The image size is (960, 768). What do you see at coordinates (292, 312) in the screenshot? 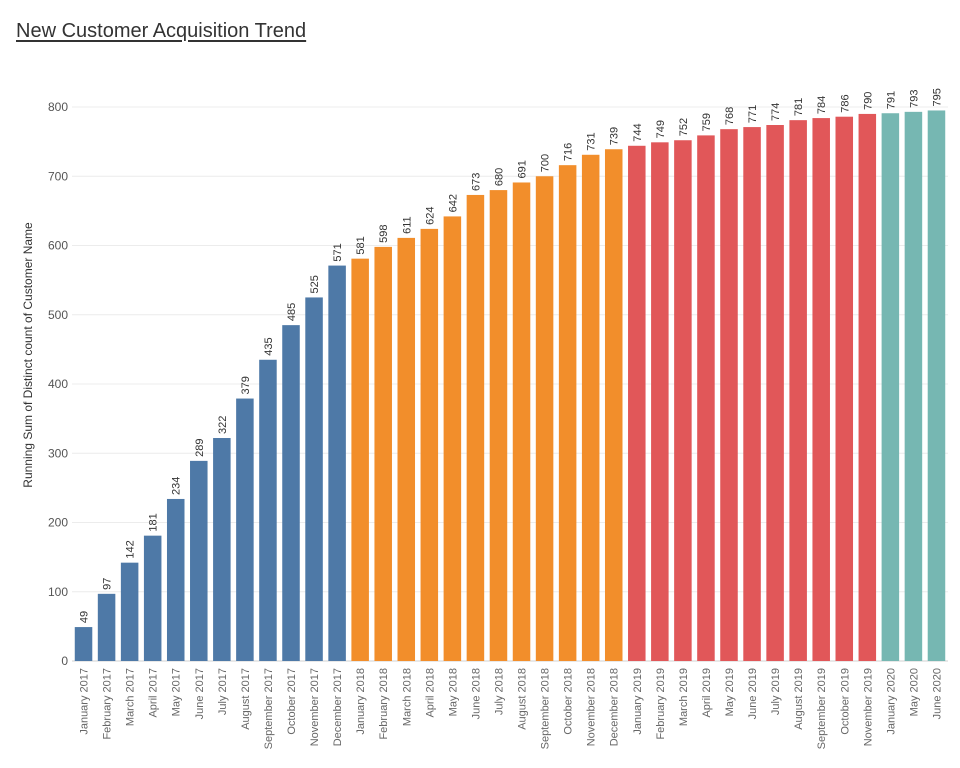
I see `data-label: 485` at bounding box center [292, 312].